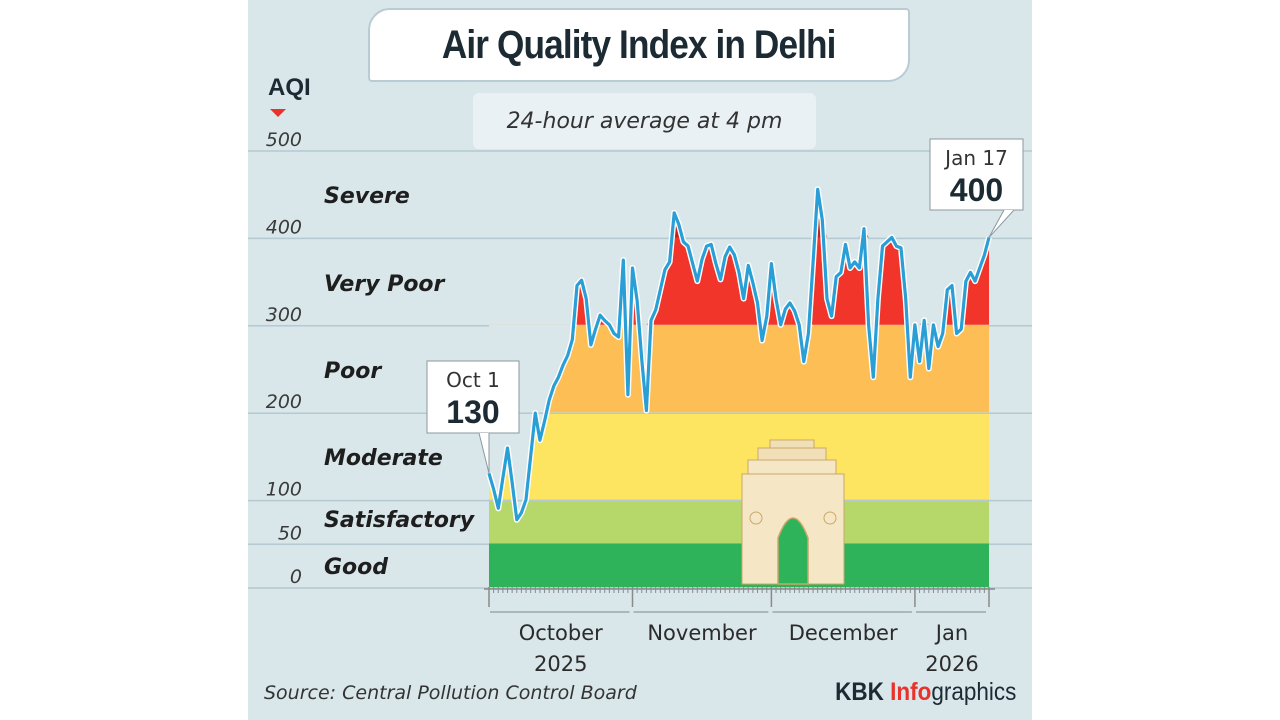 This screenshot has height=720, width=1280. Describe the element at coordinates (290, 533) in the screenshot. I see `y-tick-label: 50` at that location.